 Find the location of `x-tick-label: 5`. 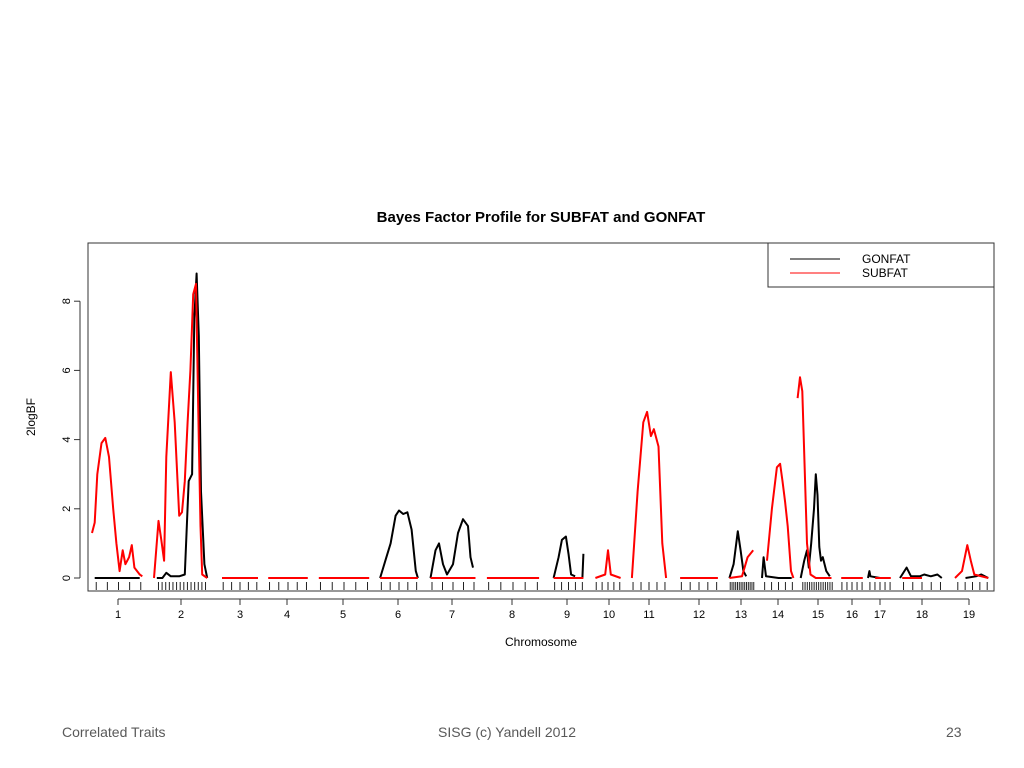

x-tick-label: 5 is located at coordinates (343, 615).